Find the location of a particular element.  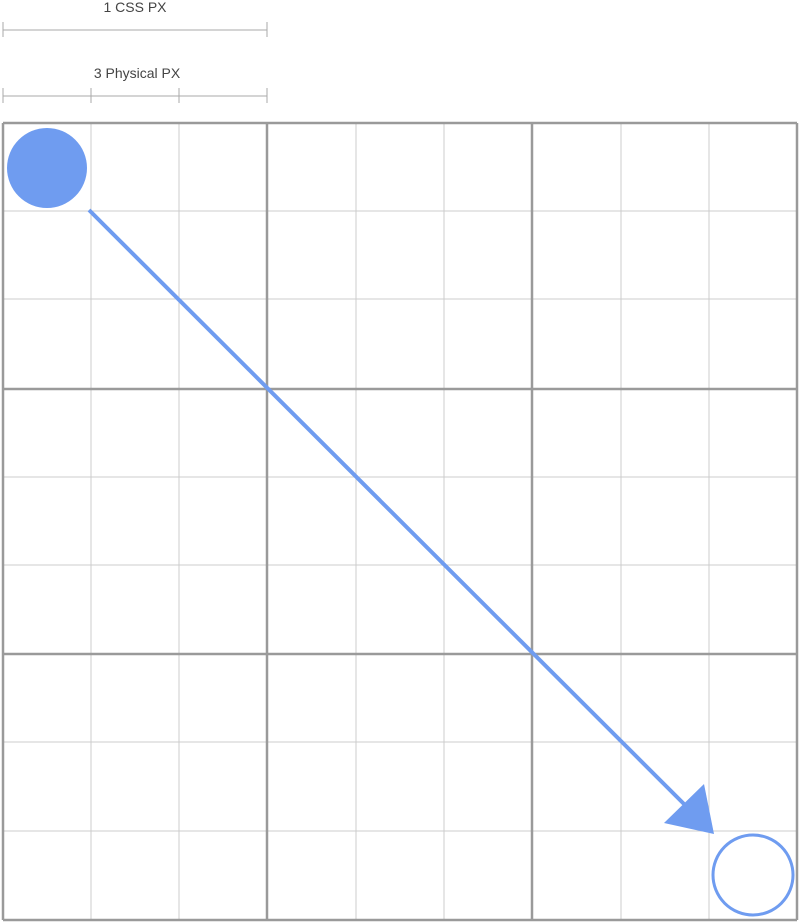

arrow-head is located at coordinates (689, 809).